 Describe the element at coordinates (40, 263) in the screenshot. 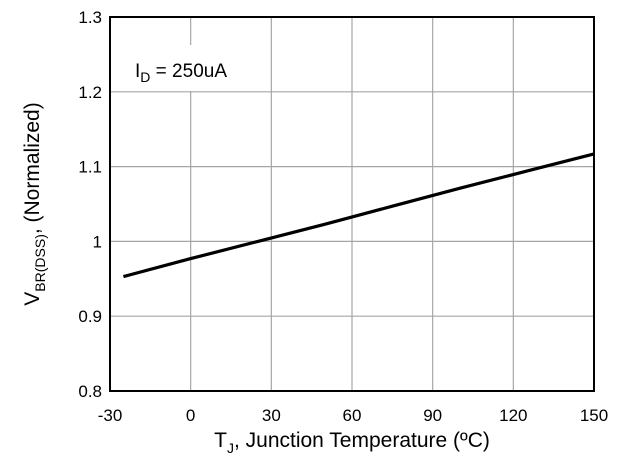

I see `y-axis-label-subscript: BR(DSS)` at that location.